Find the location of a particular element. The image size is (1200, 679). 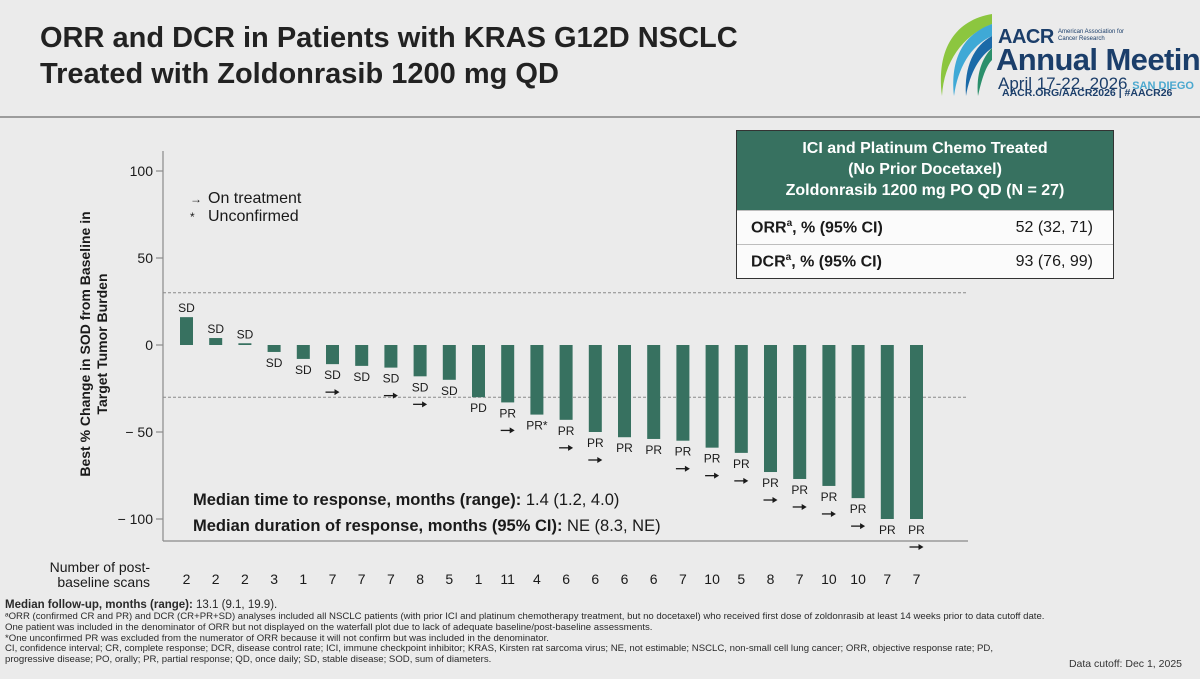

orr-unit: , % (95% CI) is located at coordinates (837, 228).